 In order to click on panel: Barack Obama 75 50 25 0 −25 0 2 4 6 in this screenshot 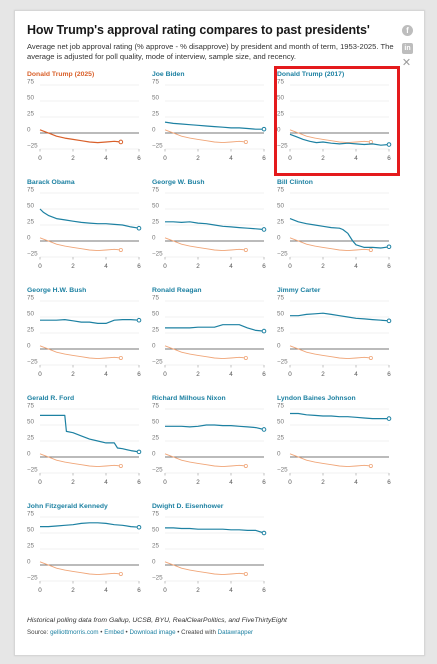, I will do `click(85, 225)`.